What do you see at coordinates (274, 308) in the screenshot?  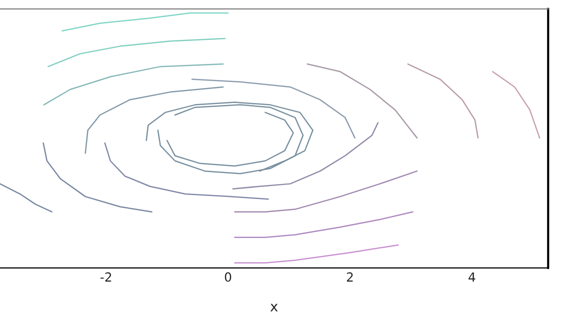 I see `x-axis-title: x` at bounding box center [274, 308].